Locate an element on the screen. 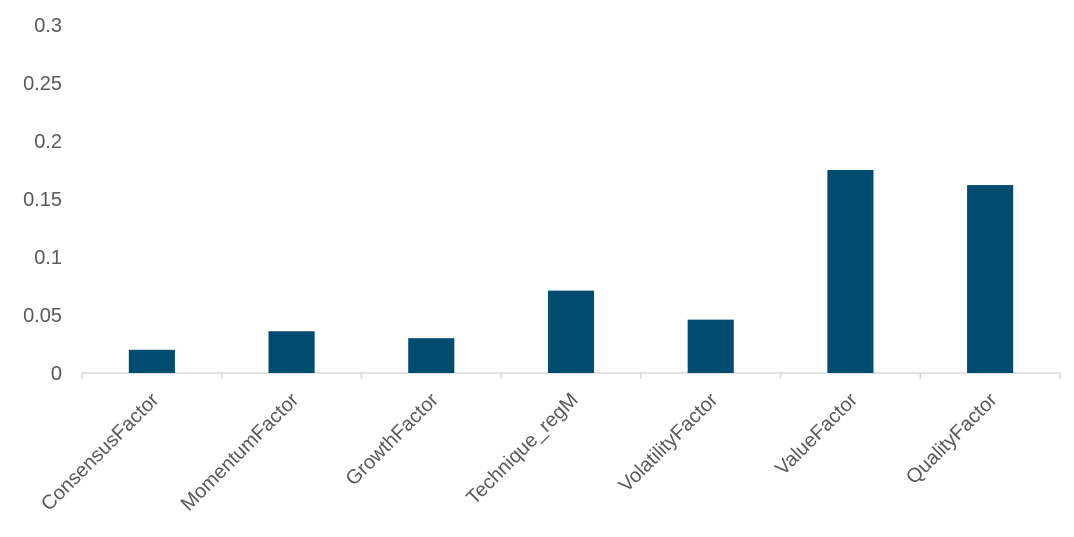 This screenshot has width=1074, height=537. x-category-label: GrowthFactor is located at coordinates (392, 439).